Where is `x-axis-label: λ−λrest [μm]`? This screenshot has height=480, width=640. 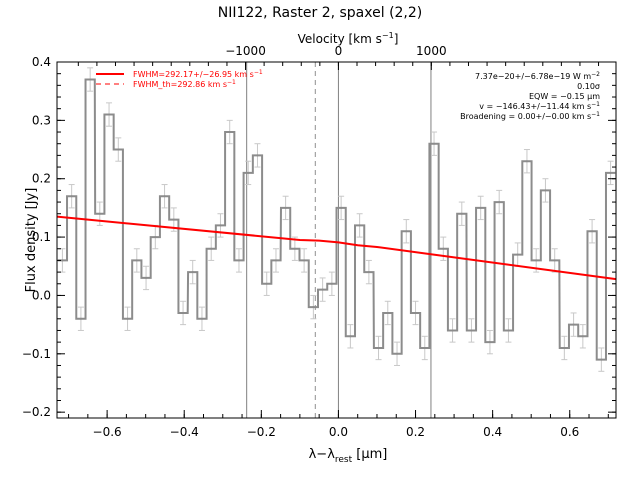
x-axis-label: λ−λrest [μm] is located at coordinates (348, 456).